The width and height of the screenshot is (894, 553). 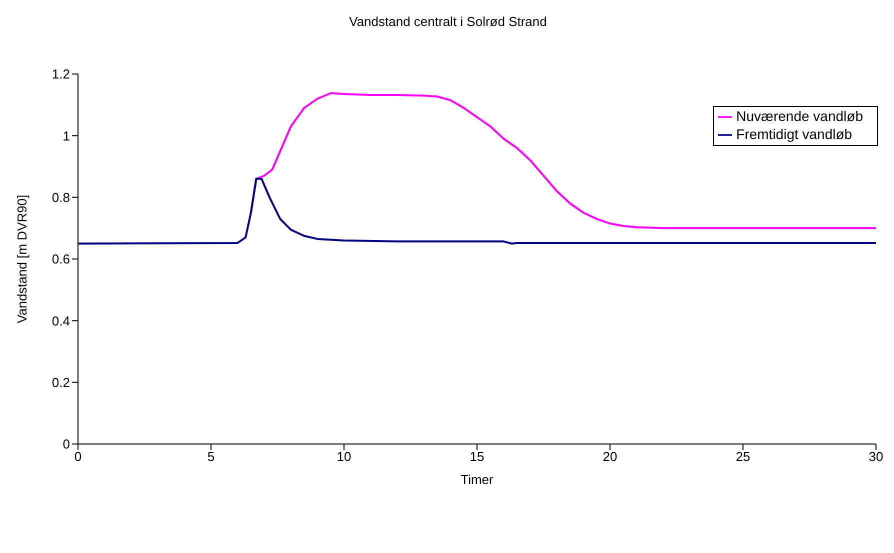 What do you see at coordinates (477, 211) in the screenshot?
I see `line-series` at bounding box center [477, 211].